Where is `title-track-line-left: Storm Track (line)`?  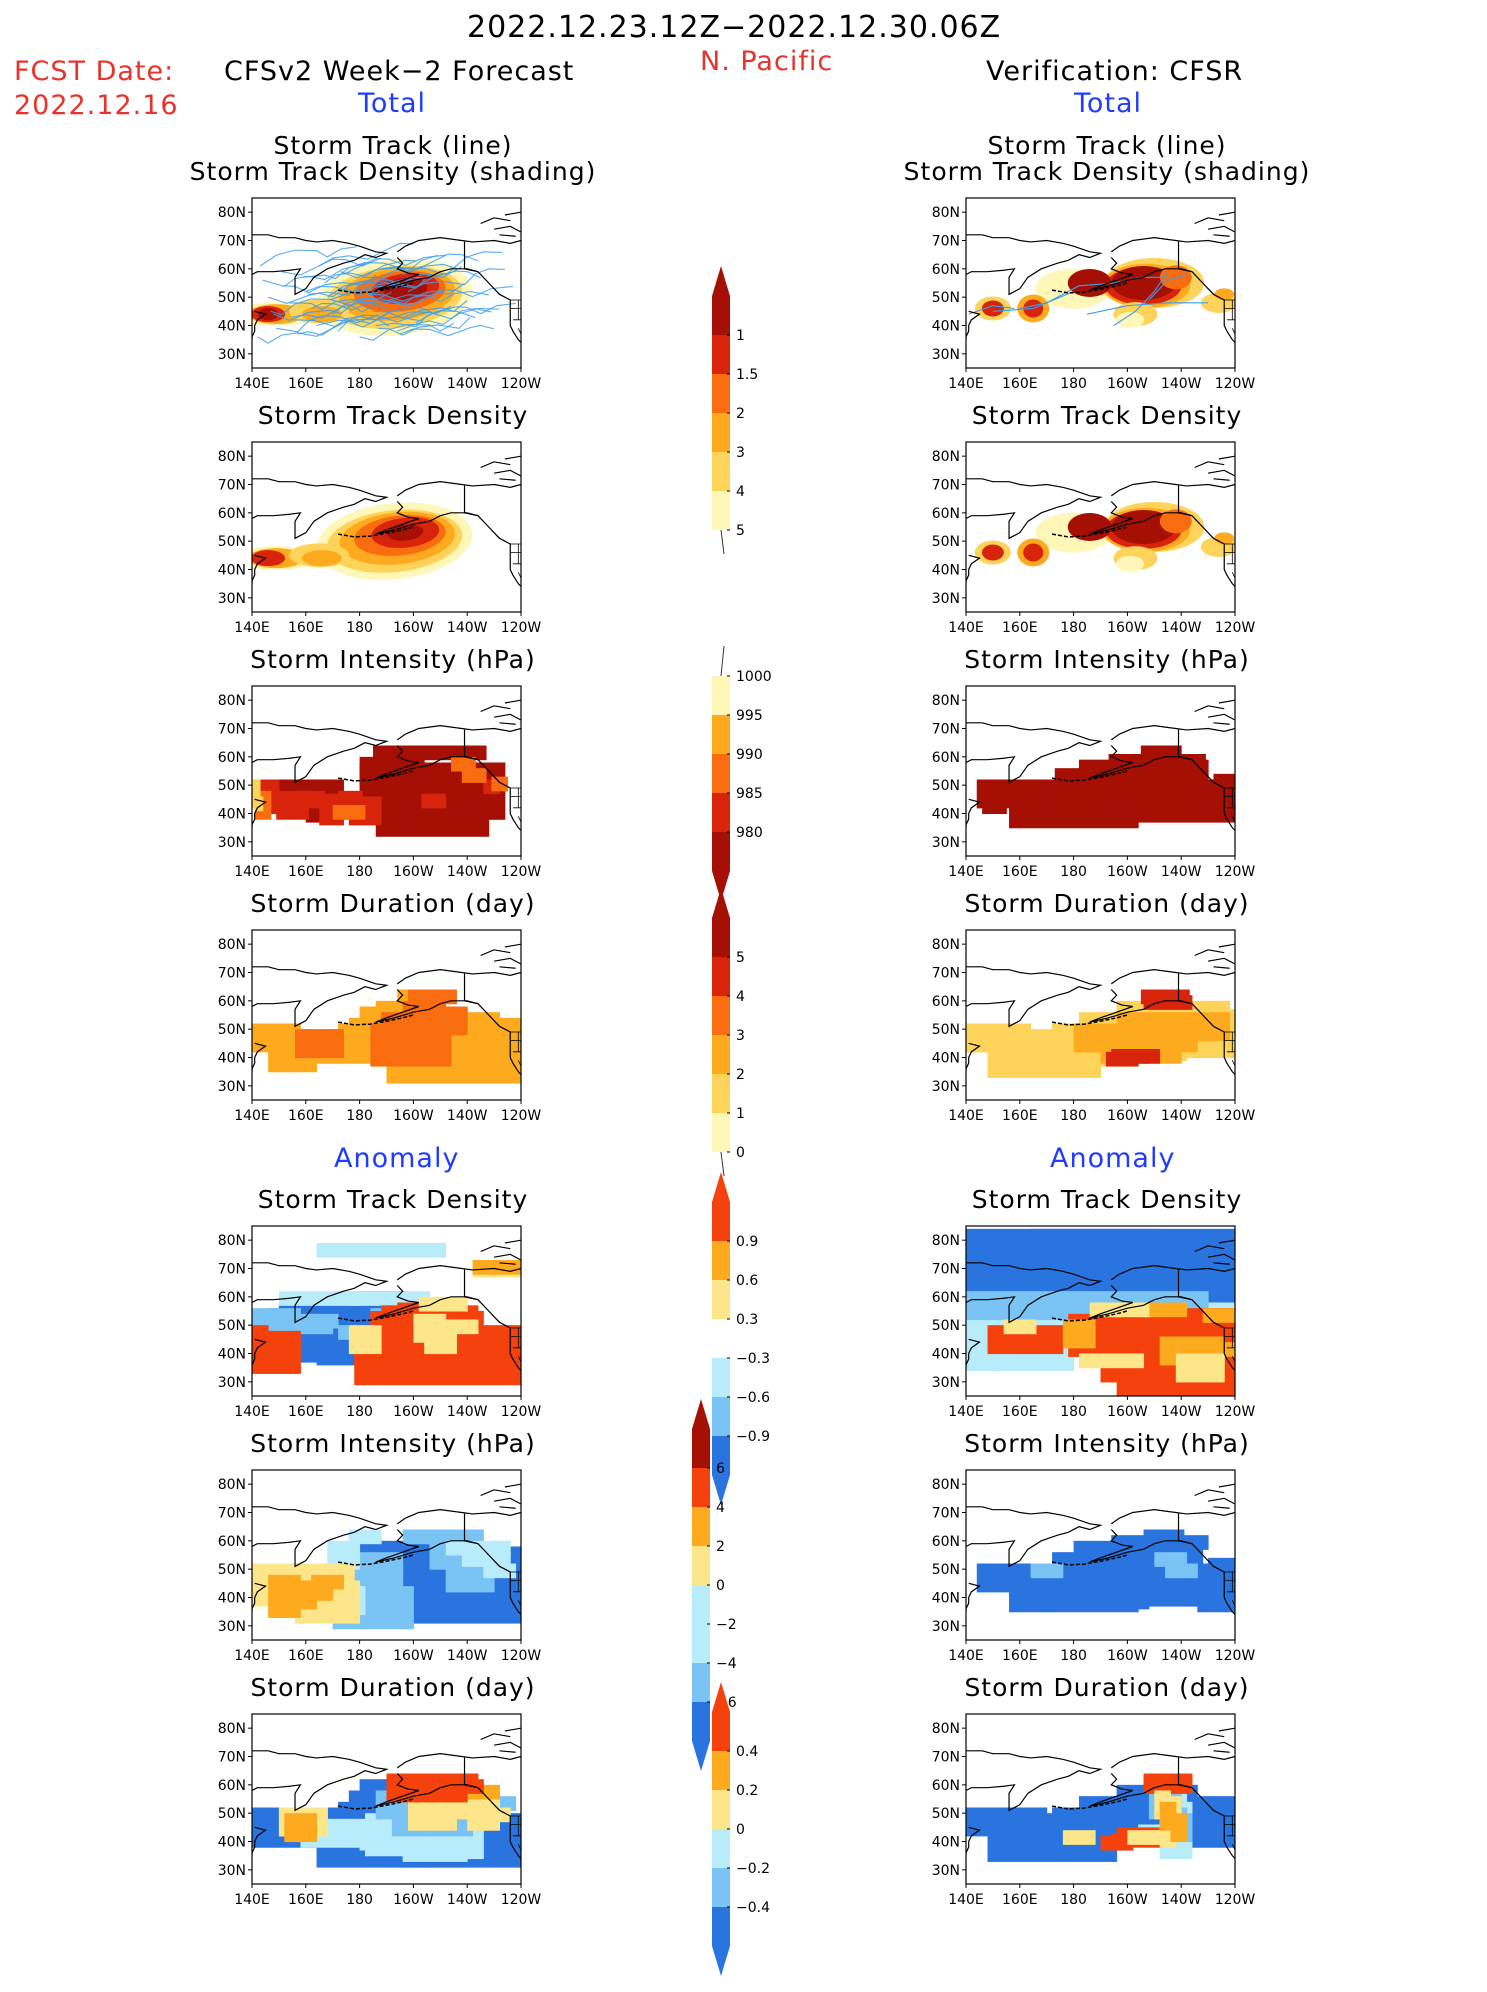 title-track-line-left: Storm Track (line) is located at coordinates (393, 145).